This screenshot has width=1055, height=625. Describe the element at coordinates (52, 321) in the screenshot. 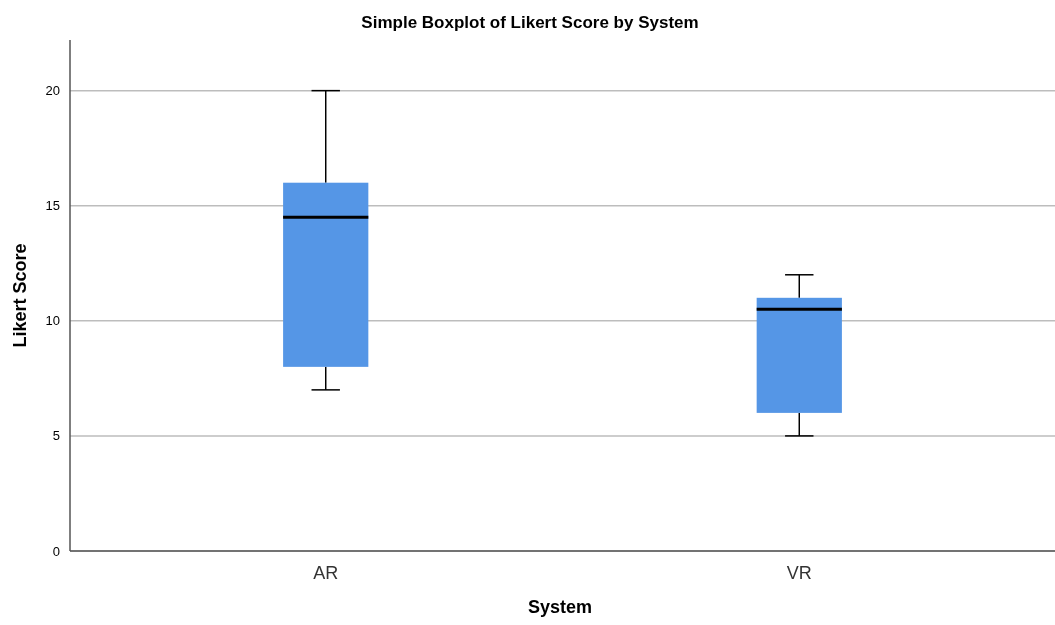

I see `y-tick-label: 10` at that location.